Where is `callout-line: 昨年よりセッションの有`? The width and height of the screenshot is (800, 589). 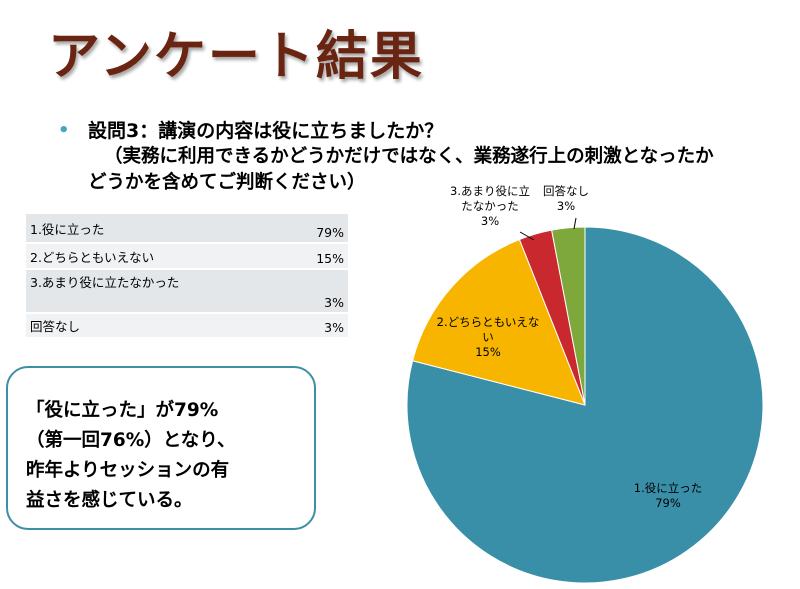 callout-line: 昨年よりセッションの有 is located at coordinates (128, 470).